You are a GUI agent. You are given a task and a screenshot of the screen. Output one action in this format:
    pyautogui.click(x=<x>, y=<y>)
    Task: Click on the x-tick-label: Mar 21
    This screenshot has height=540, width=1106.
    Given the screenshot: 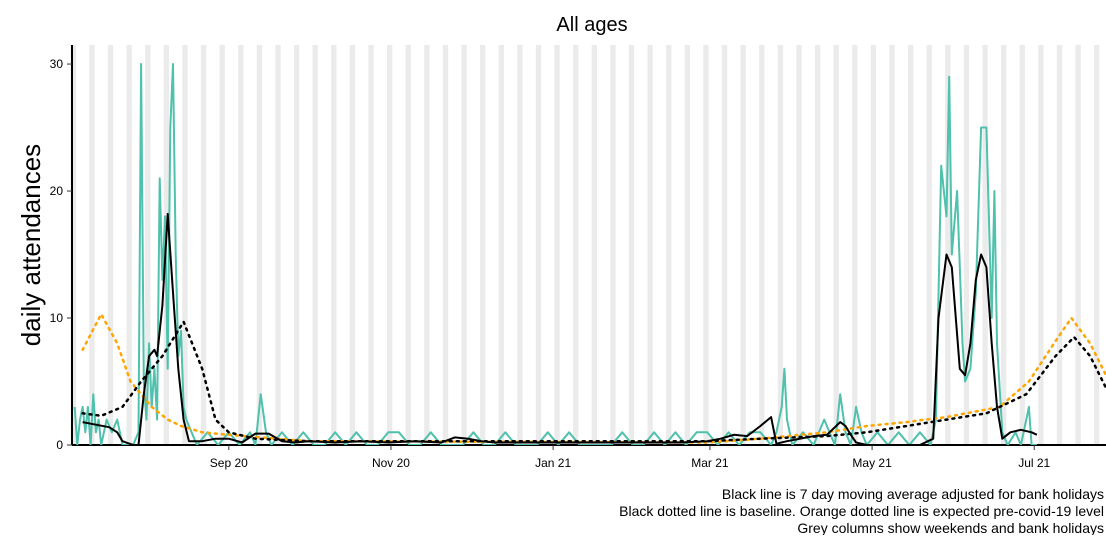 What is the action you would take?
    pyautogui.click(x=710, y=463)
    